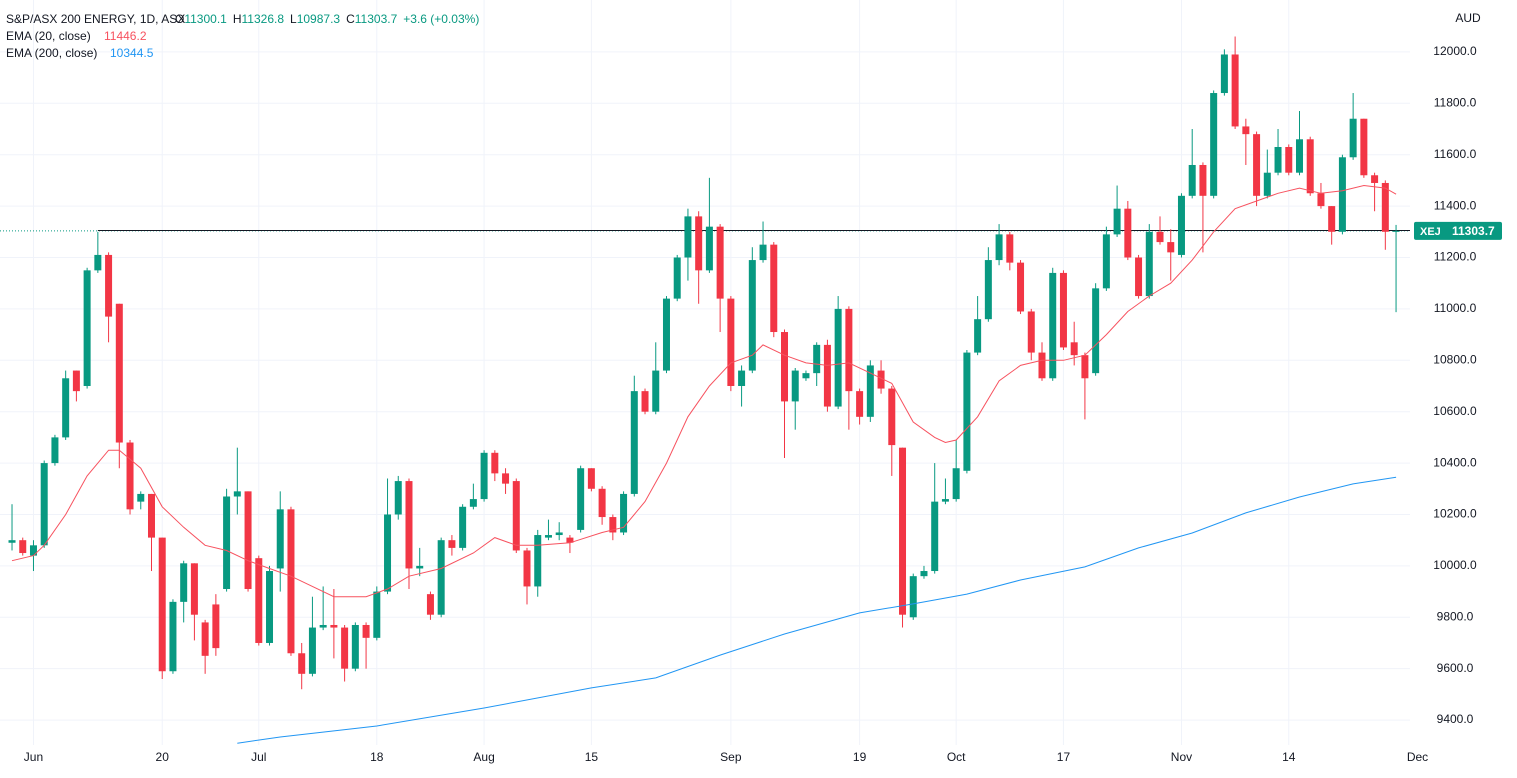  I want to click on chart-title: S&P/ASX 200 ENERGY, 1D, ASX, so click(95, 19).